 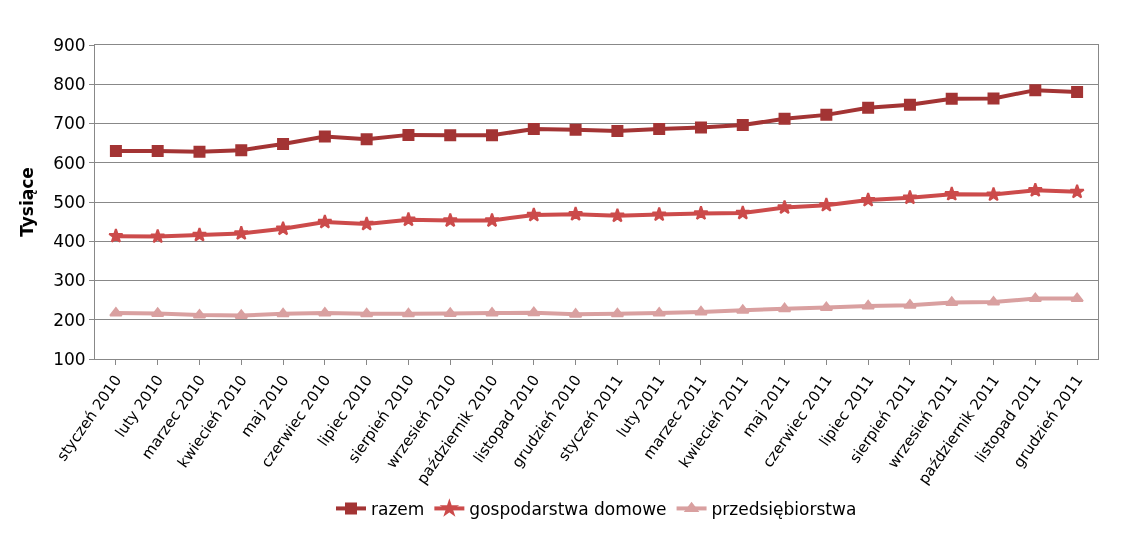 I want to click on y-axis-title: Tysiące, so click(x=26, y=202).